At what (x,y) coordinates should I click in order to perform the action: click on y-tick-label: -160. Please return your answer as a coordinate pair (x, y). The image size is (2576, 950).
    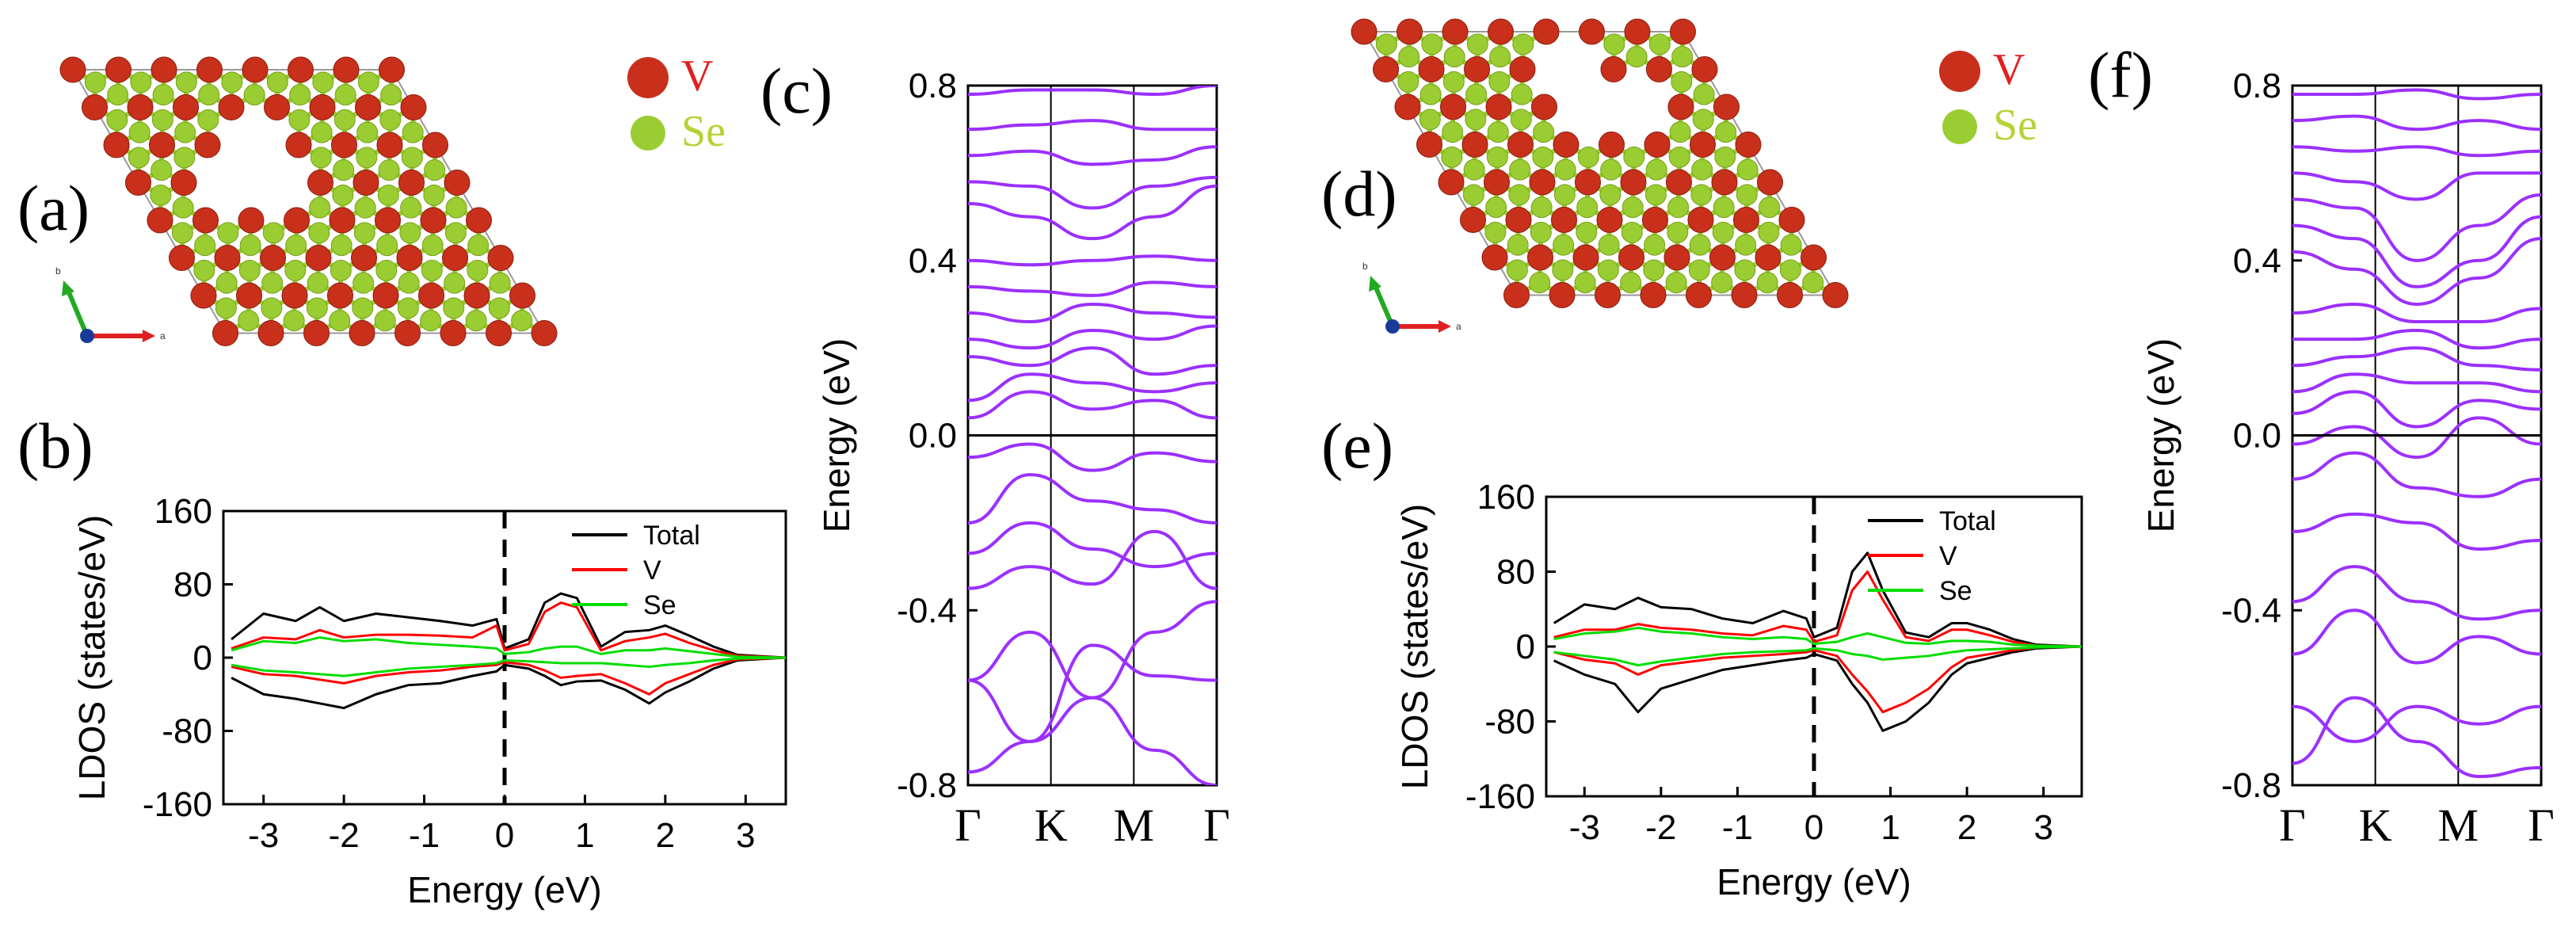
    Looking at the image, I should click on (178, 805).